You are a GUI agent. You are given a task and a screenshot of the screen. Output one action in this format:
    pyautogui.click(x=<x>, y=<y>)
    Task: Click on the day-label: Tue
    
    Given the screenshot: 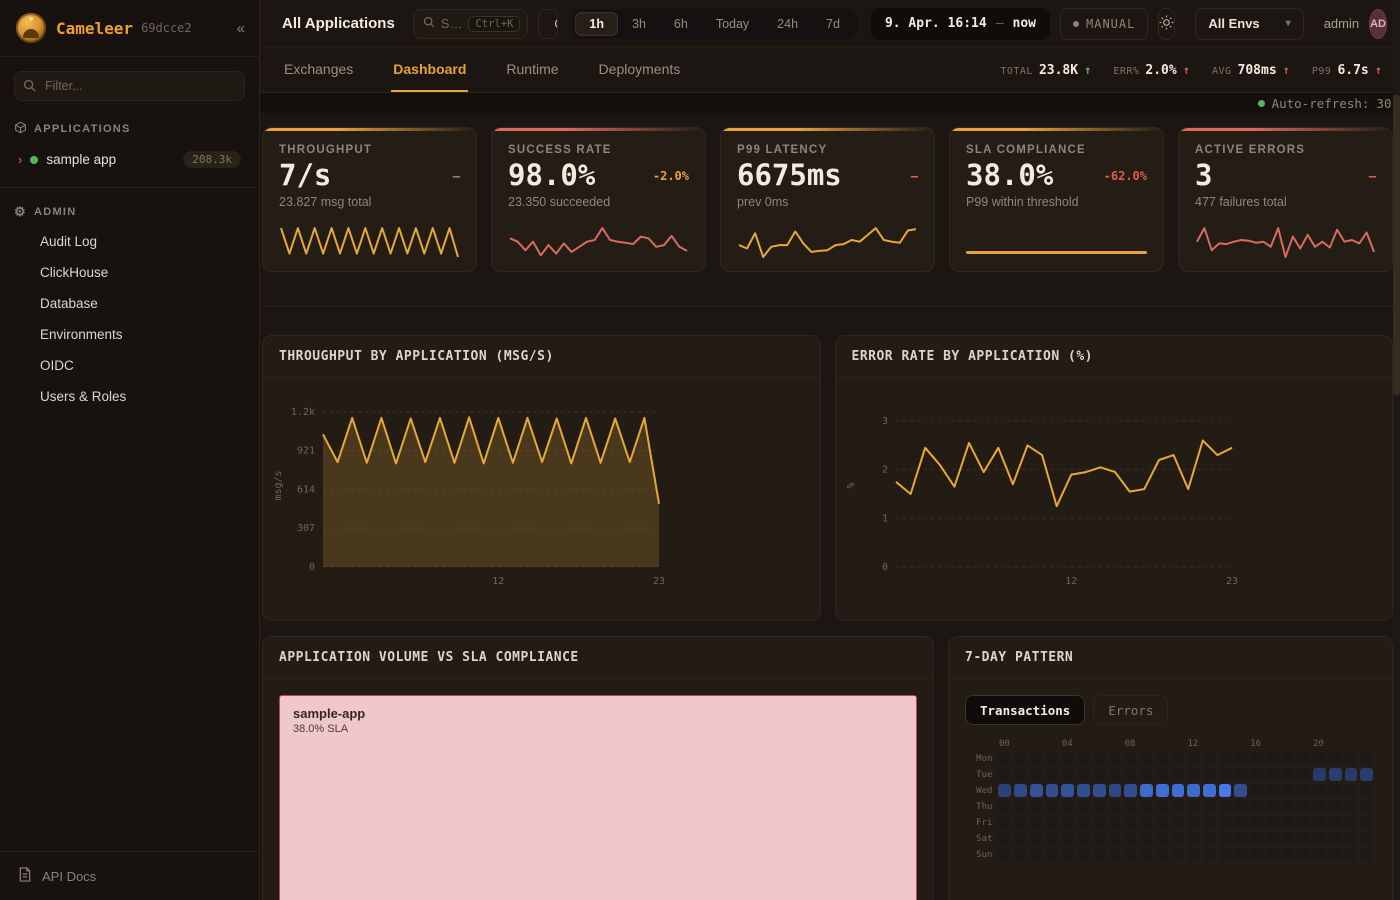 What is the action you would take?
    pyautogui.click(x=984, y=774)
    